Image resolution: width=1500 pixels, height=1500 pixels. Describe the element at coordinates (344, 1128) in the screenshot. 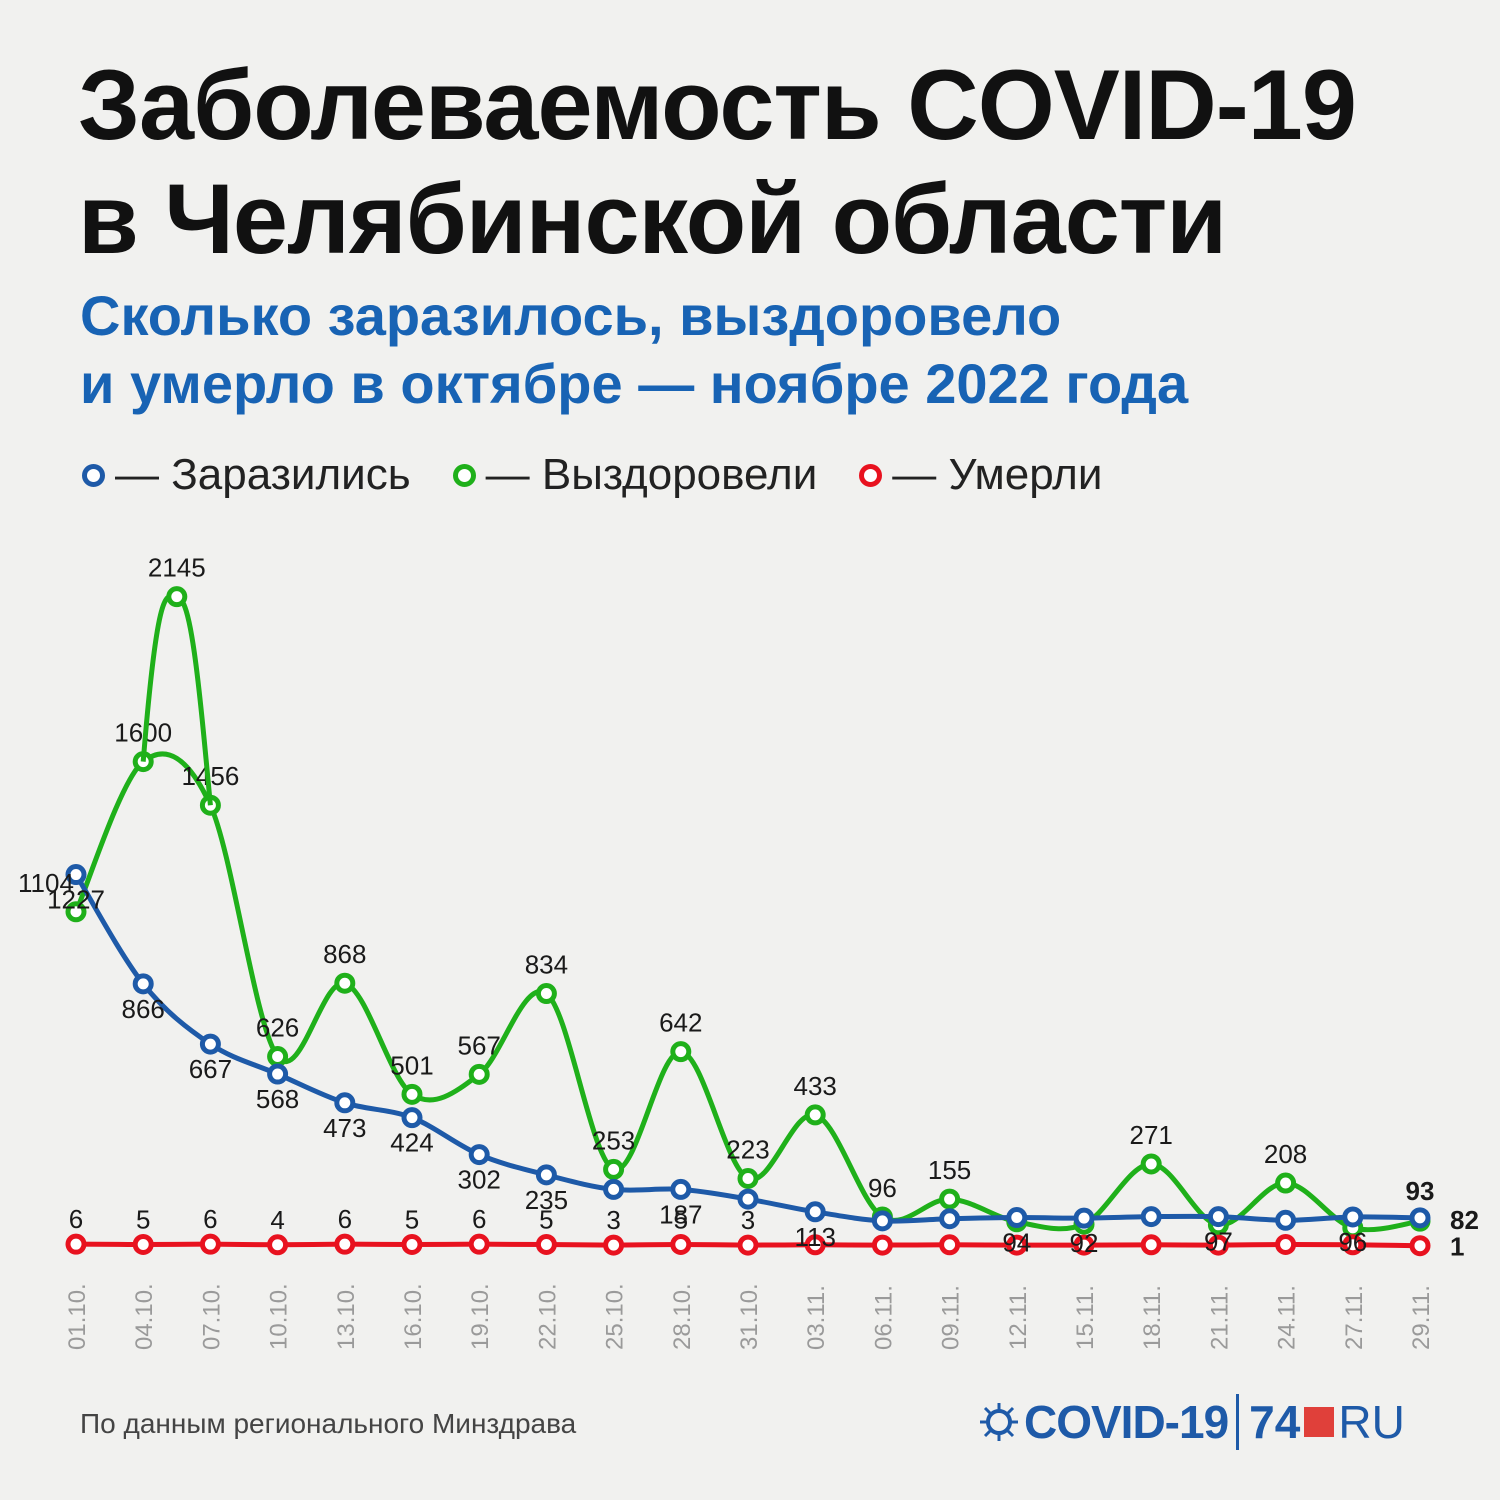

I see `data-label-infected: 473` at that location.